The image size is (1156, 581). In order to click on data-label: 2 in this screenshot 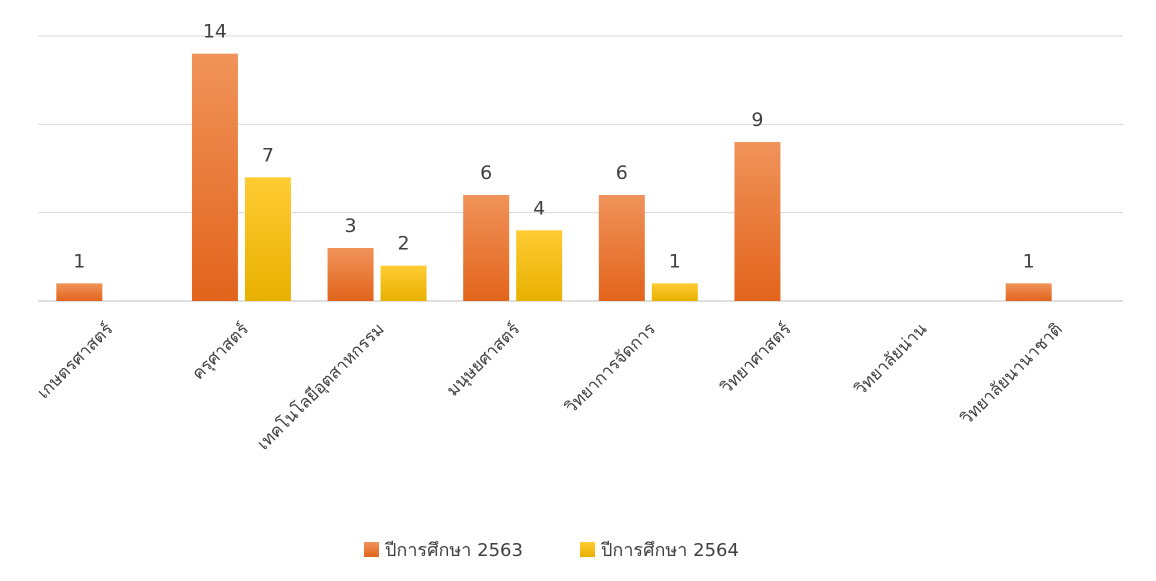, I will do `click(404, 244)`.